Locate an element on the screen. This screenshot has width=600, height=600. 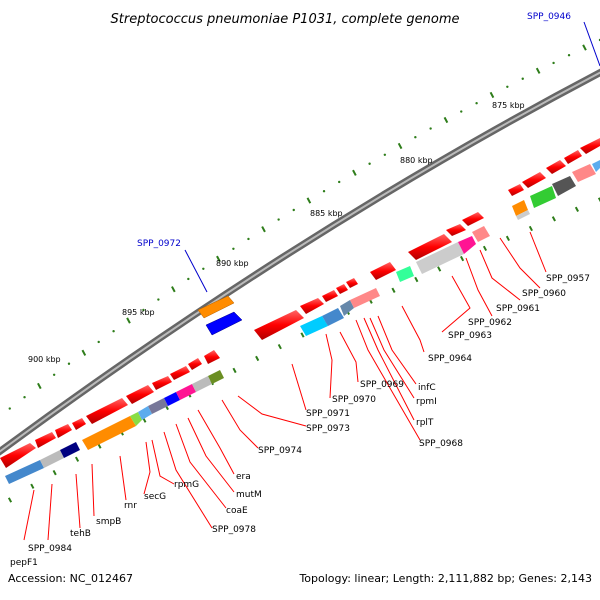
gene-label-spp0973: SPP_0973 is located at coordinates (328, 429).